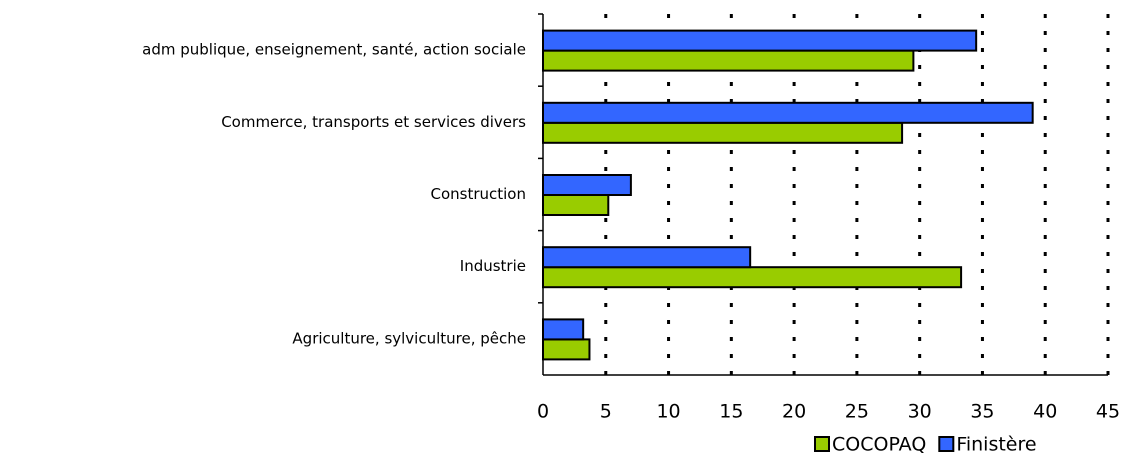 Image resolution: width=1126 pixels, height=459 pixels. I want to click on y-tick-label: Commerce, transports et services divers, so click(373, 122).